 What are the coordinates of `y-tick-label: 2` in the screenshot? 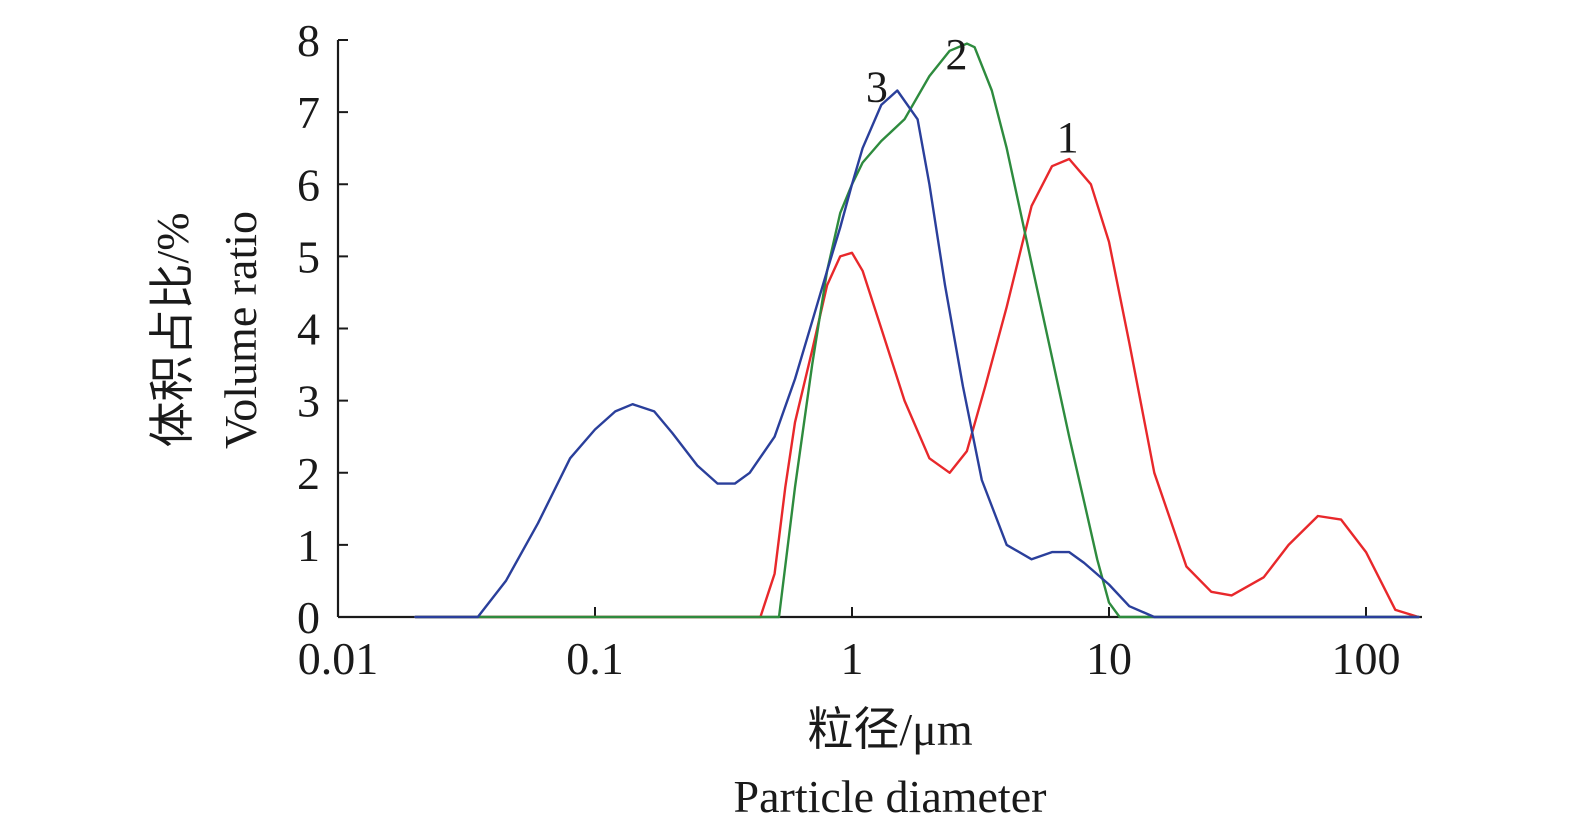 It's located at (308, 473).